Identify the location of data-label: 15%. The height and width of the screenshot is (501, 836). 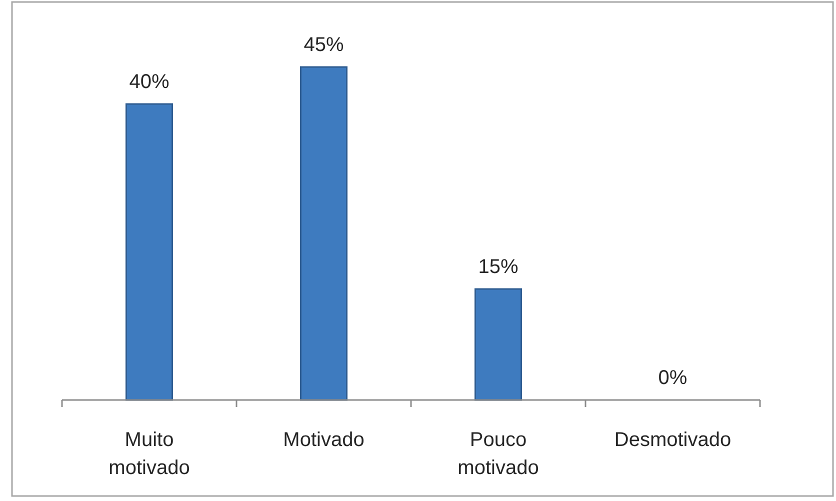
(498, 267).